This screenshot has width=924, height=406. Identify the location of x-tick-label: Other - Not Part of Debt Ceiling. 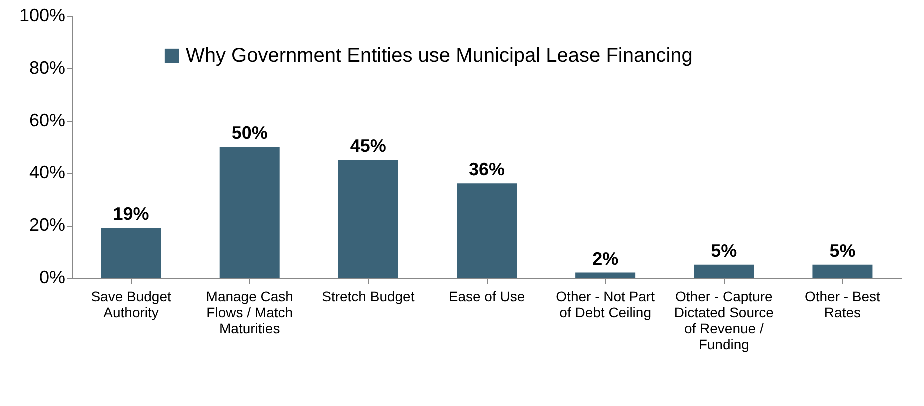
(606, 304).